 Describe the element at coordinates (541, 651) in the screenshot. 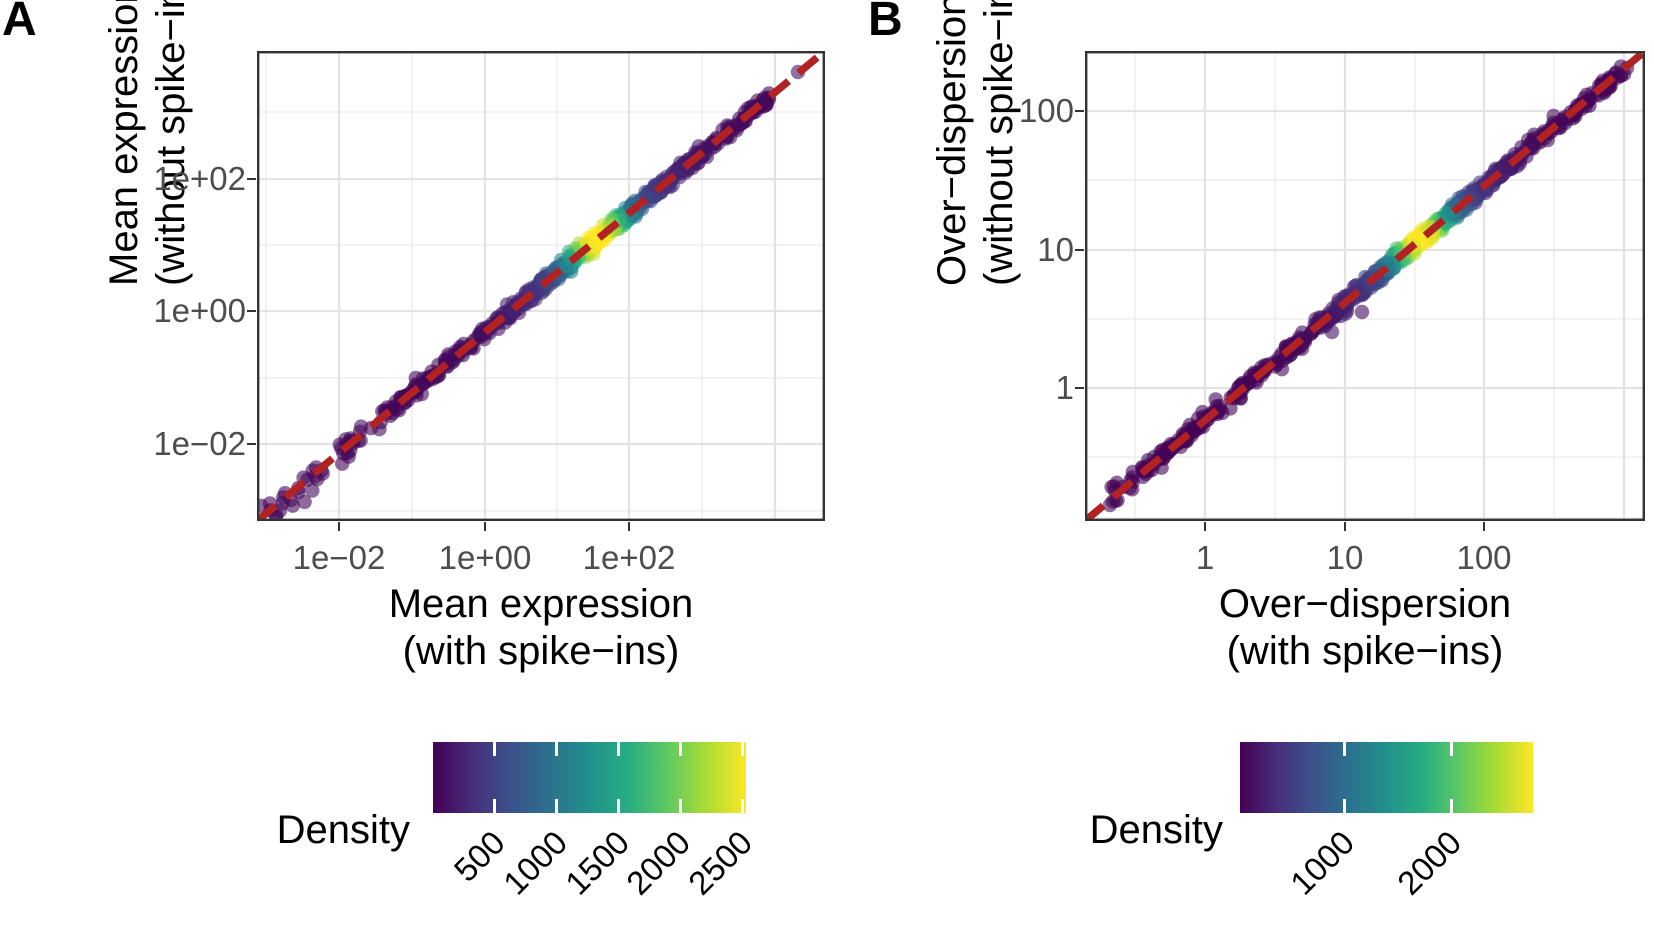

I see `panel-a-x-title-line2: (with spike−ins)` at that location.